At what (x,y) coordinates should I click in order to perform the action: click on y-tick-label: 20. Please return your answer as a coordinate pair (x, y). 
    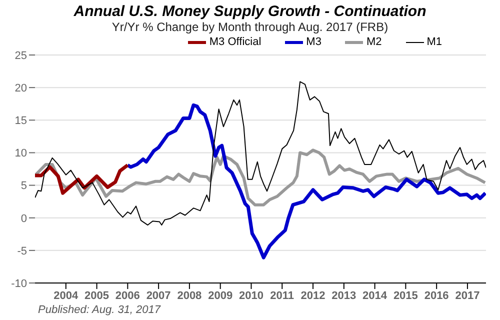
    Looking at the image, I should click on (20, 88).